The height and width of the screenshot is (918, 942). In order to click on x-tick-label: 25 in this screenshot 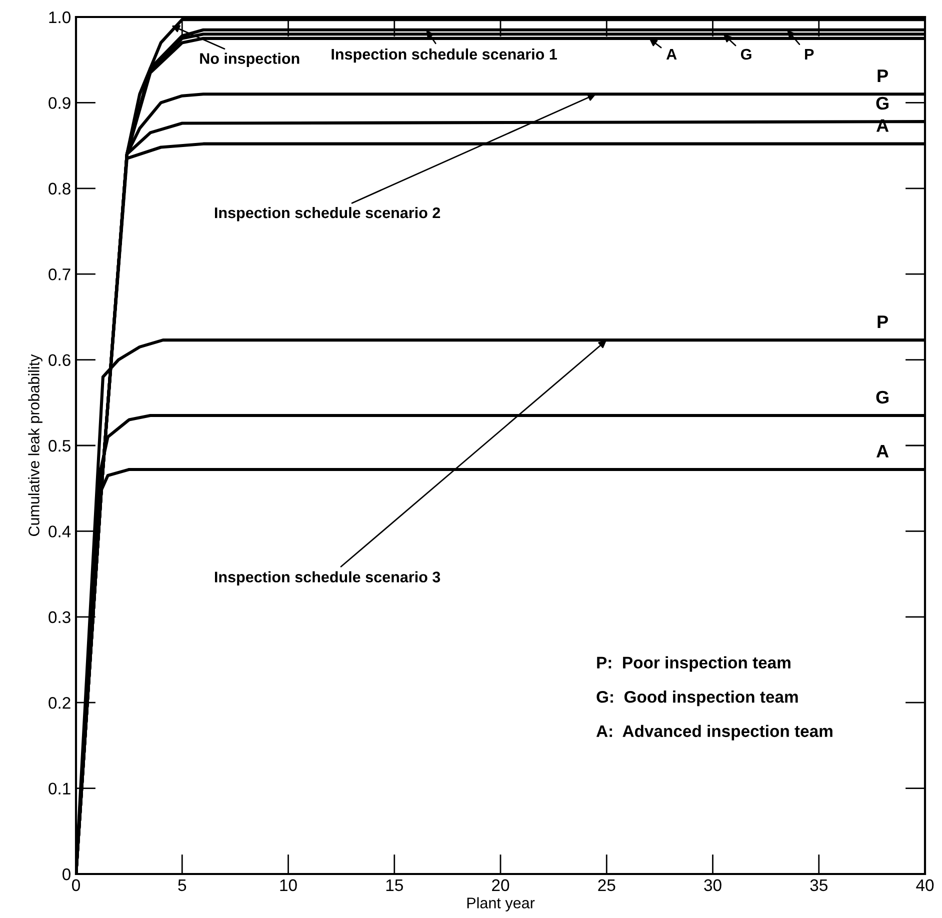, I will do `click(607, 885)`.